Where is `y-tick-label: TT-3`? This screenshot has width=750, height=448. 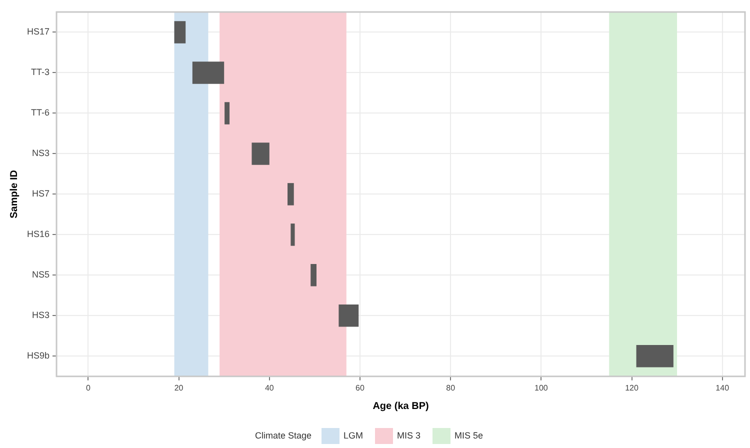 y-tick-label: TT-3 is located at coordinates (40, 72).